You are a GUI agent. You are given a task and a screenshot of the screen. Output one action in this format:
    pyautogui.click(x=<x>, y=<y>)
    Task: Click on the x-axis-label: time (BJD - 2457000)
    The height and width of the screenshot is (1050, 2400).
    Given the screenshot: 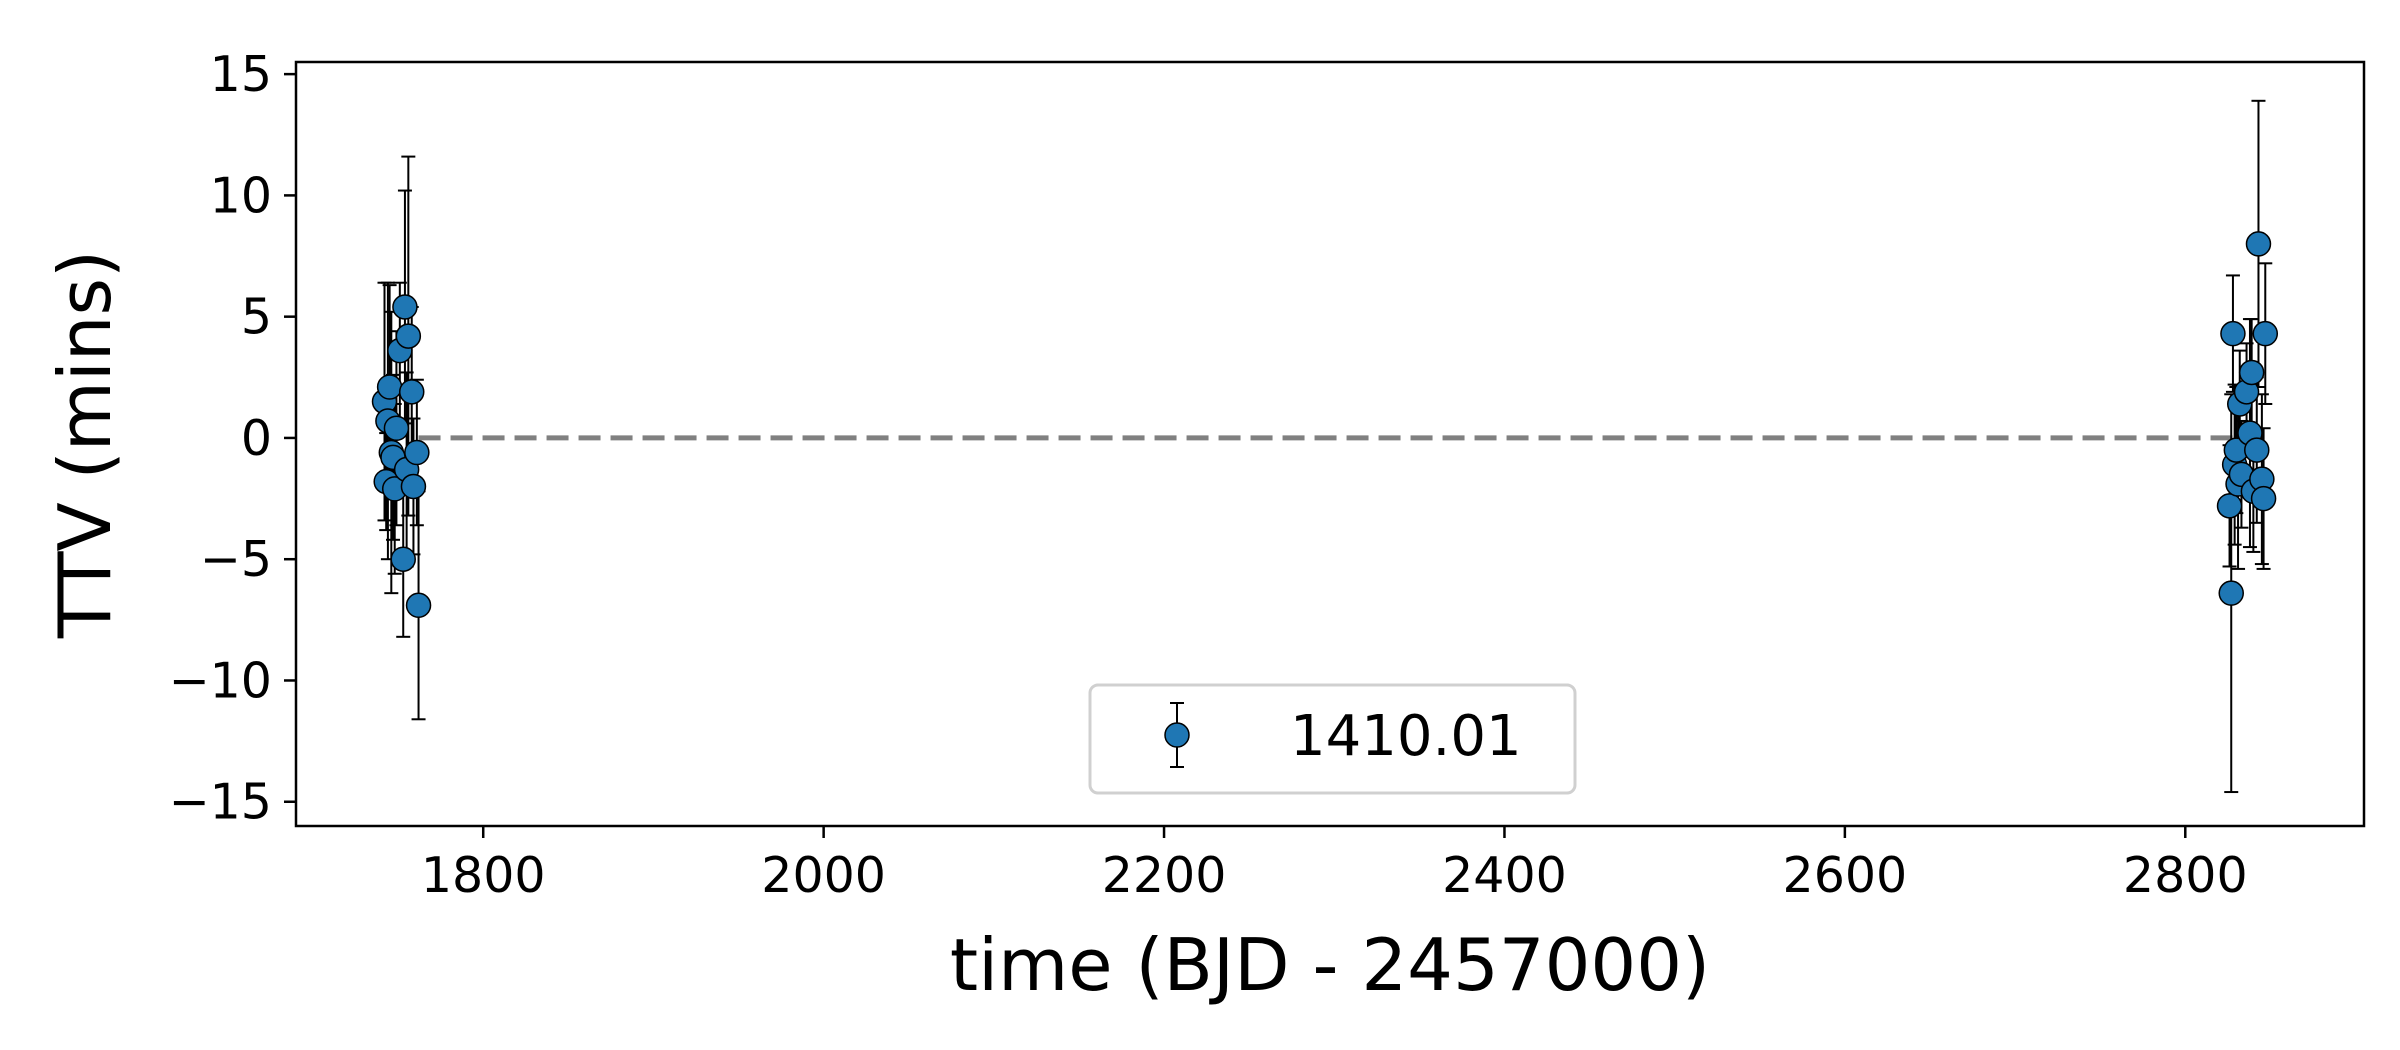 What is the action you would take?
    pyautogui.click(x=1330, y=965)
    